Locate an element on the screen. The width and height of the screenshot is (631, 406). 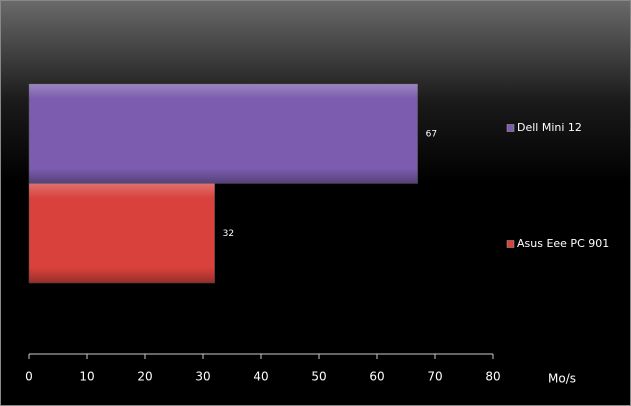
x-tick-label: 20 is located at coordinates (144, 377).